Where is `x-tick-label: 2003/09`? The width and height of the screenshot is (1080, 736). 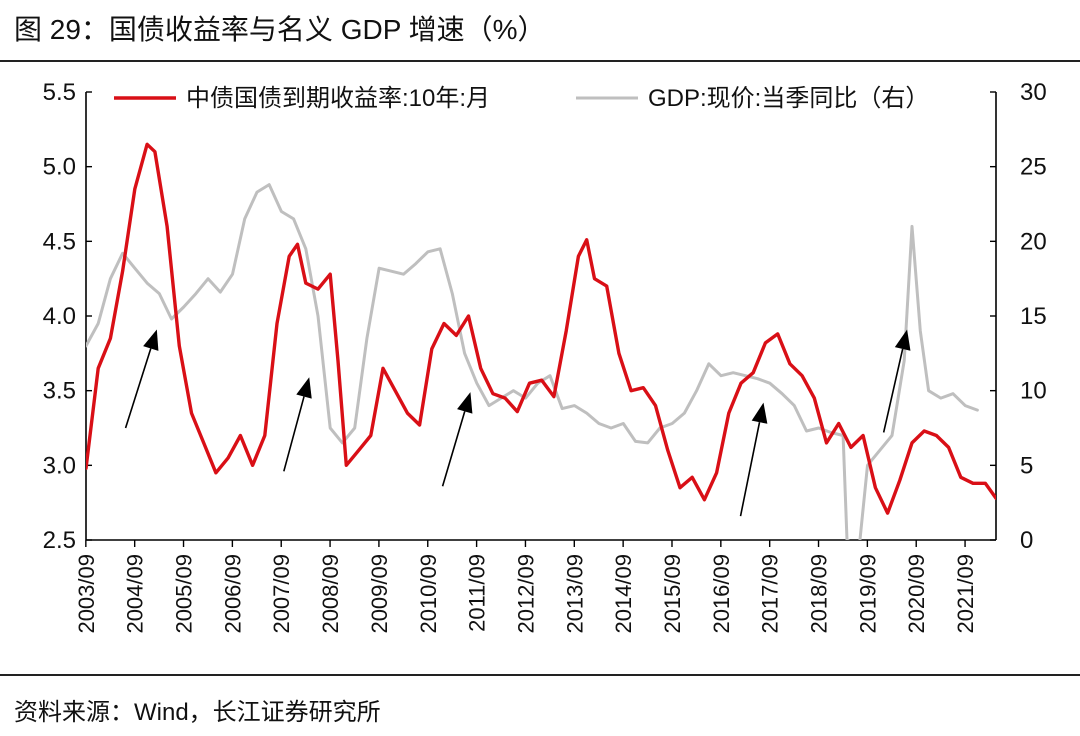
x-tick-label: 2003/09 is located at coordinates (86, 594).